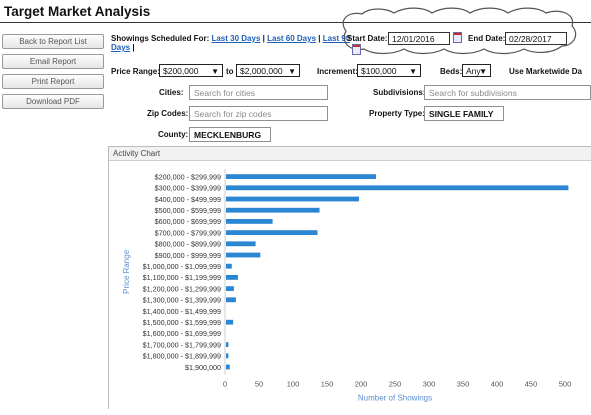 Image resolution: width=591 pixels, height=415 pixels. Describe the element at coordinates (182, 322) in the screenshot. I see `y-tick-label: $1,500,000 - $1,599,999` at that location.